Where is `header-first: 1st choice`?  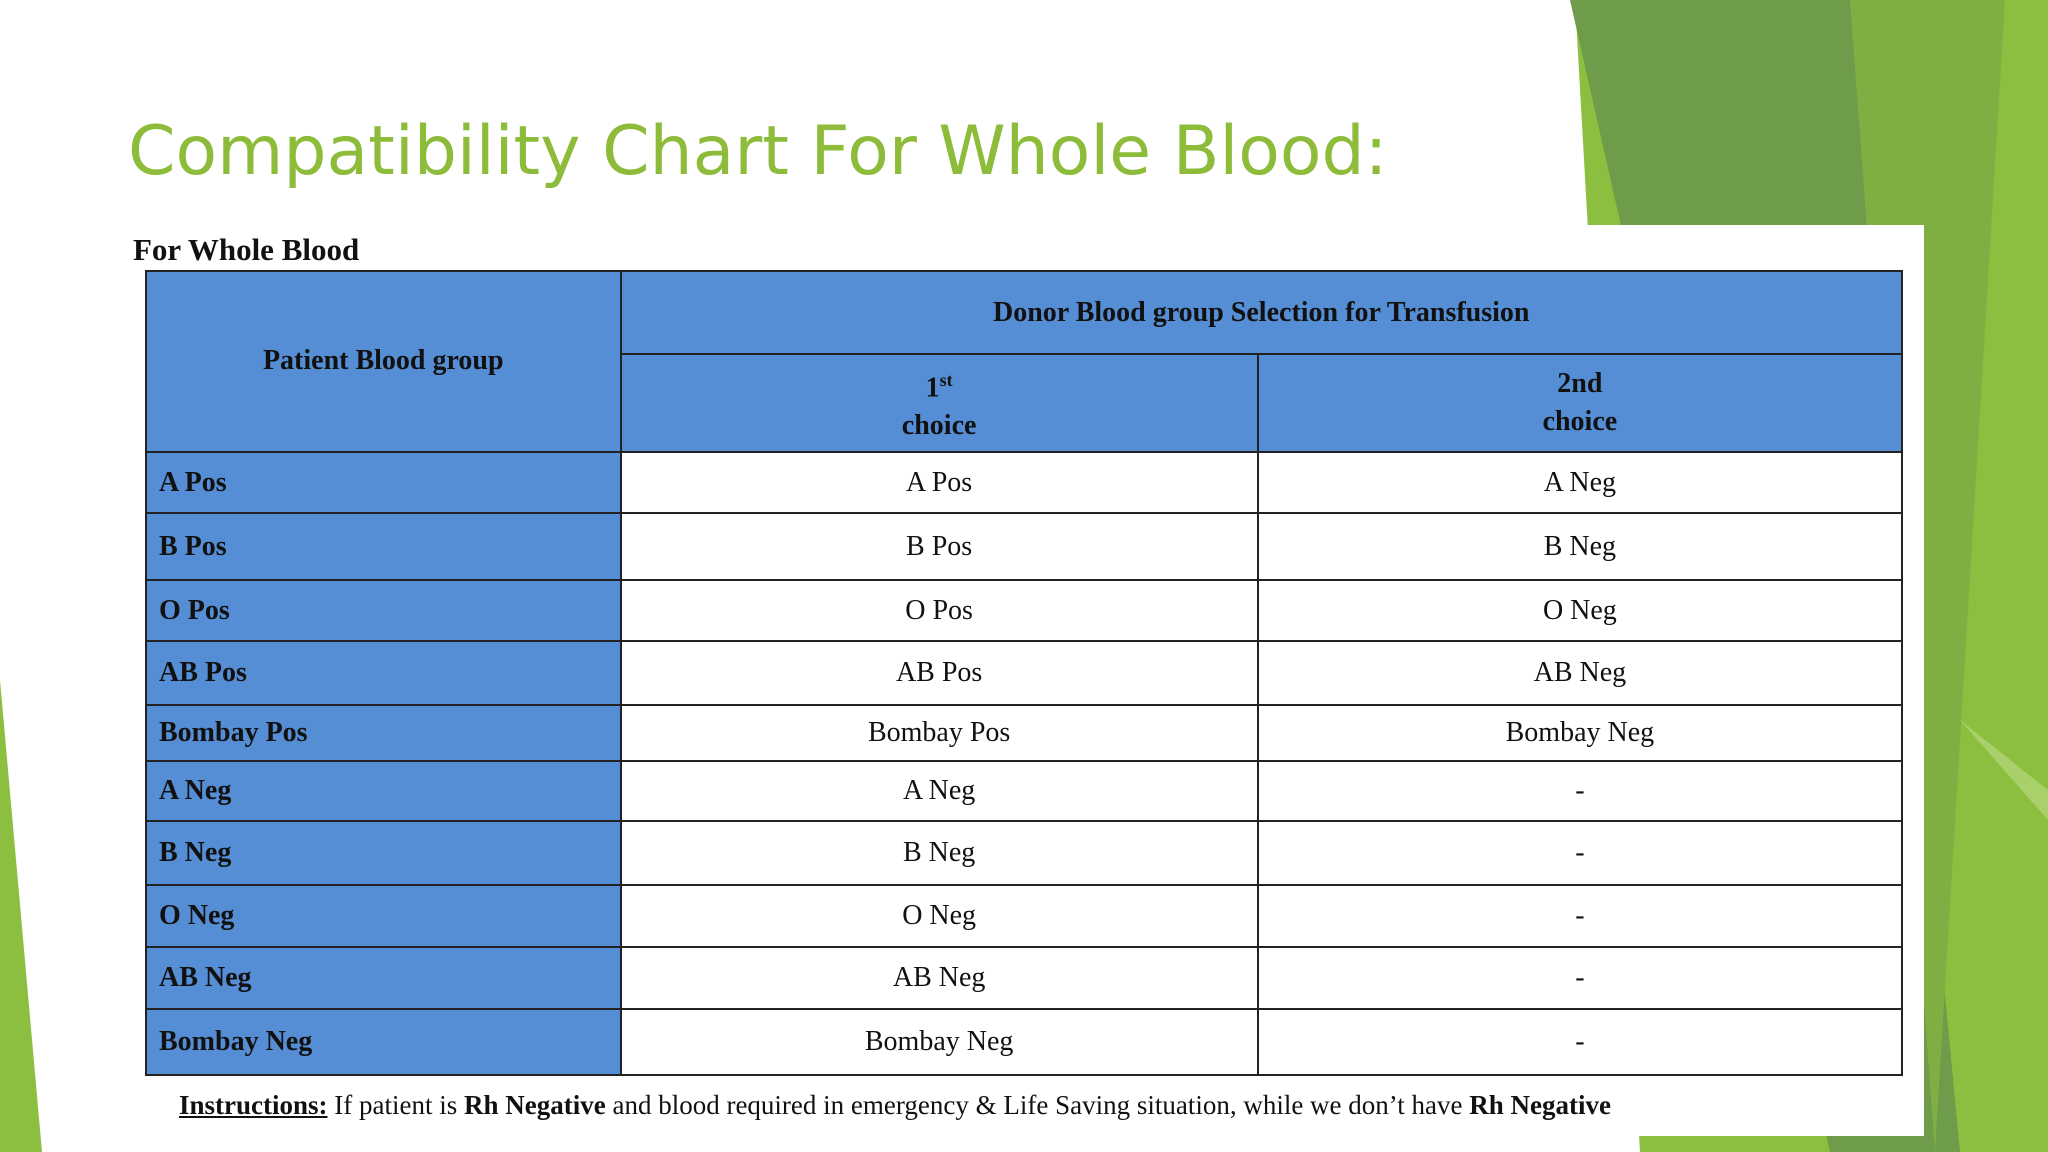 header-first: 1st choice is located at coordinates (939, 403).